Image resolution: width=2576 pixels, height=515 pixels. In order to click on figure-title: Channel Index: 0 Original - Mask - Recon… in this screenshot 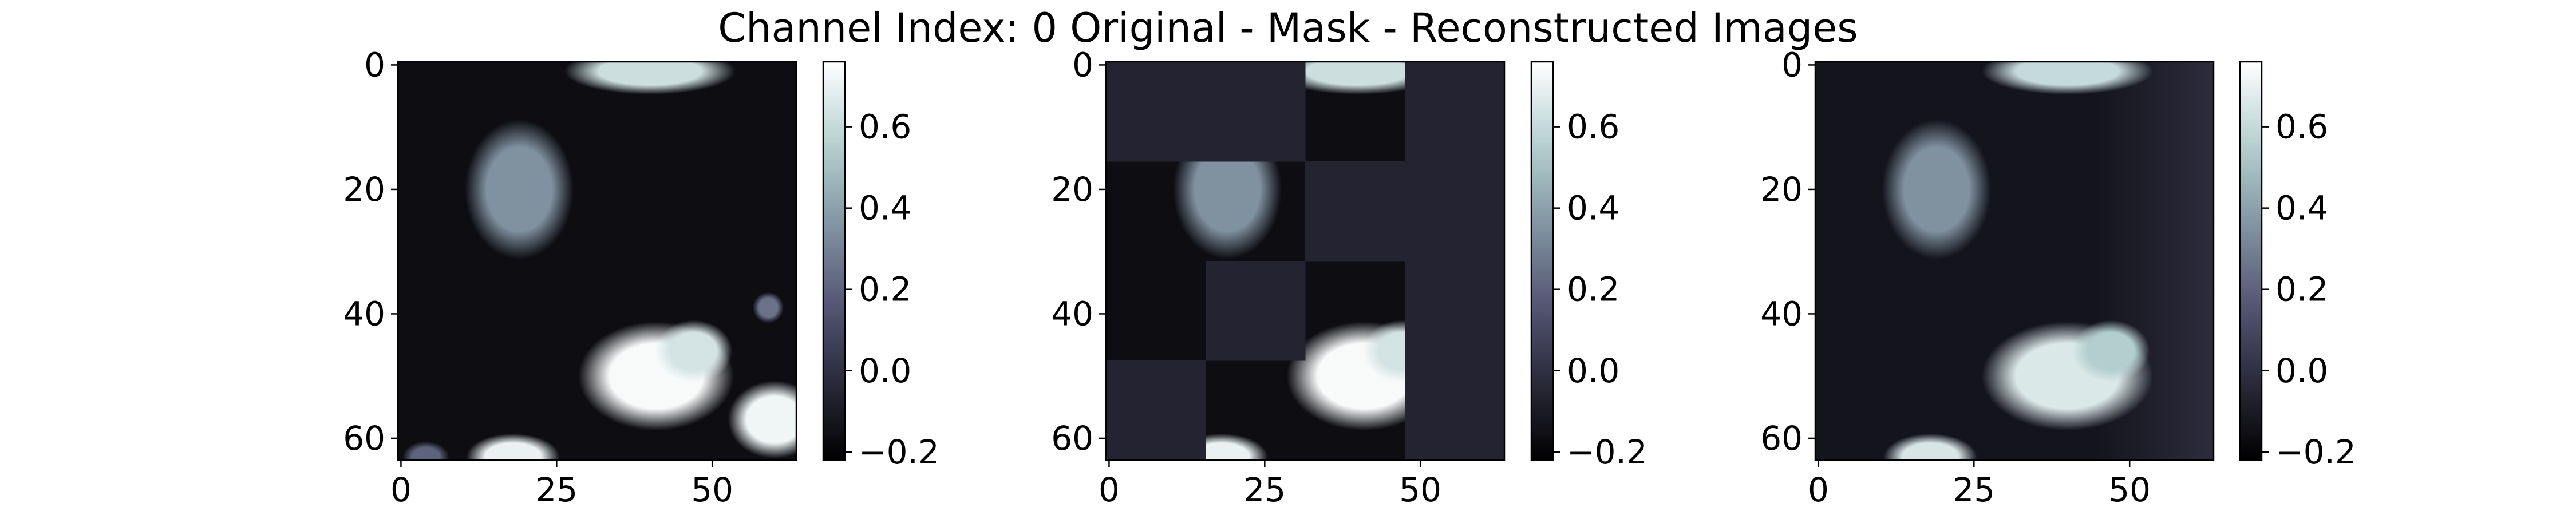, I will do `click(1288, 28)`.